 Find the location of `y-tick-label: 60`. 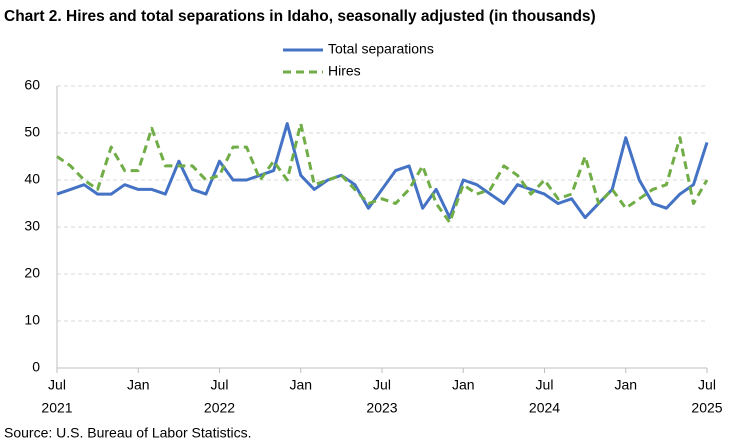

y-tick-label: 60 is located at coordinates (32, 85).